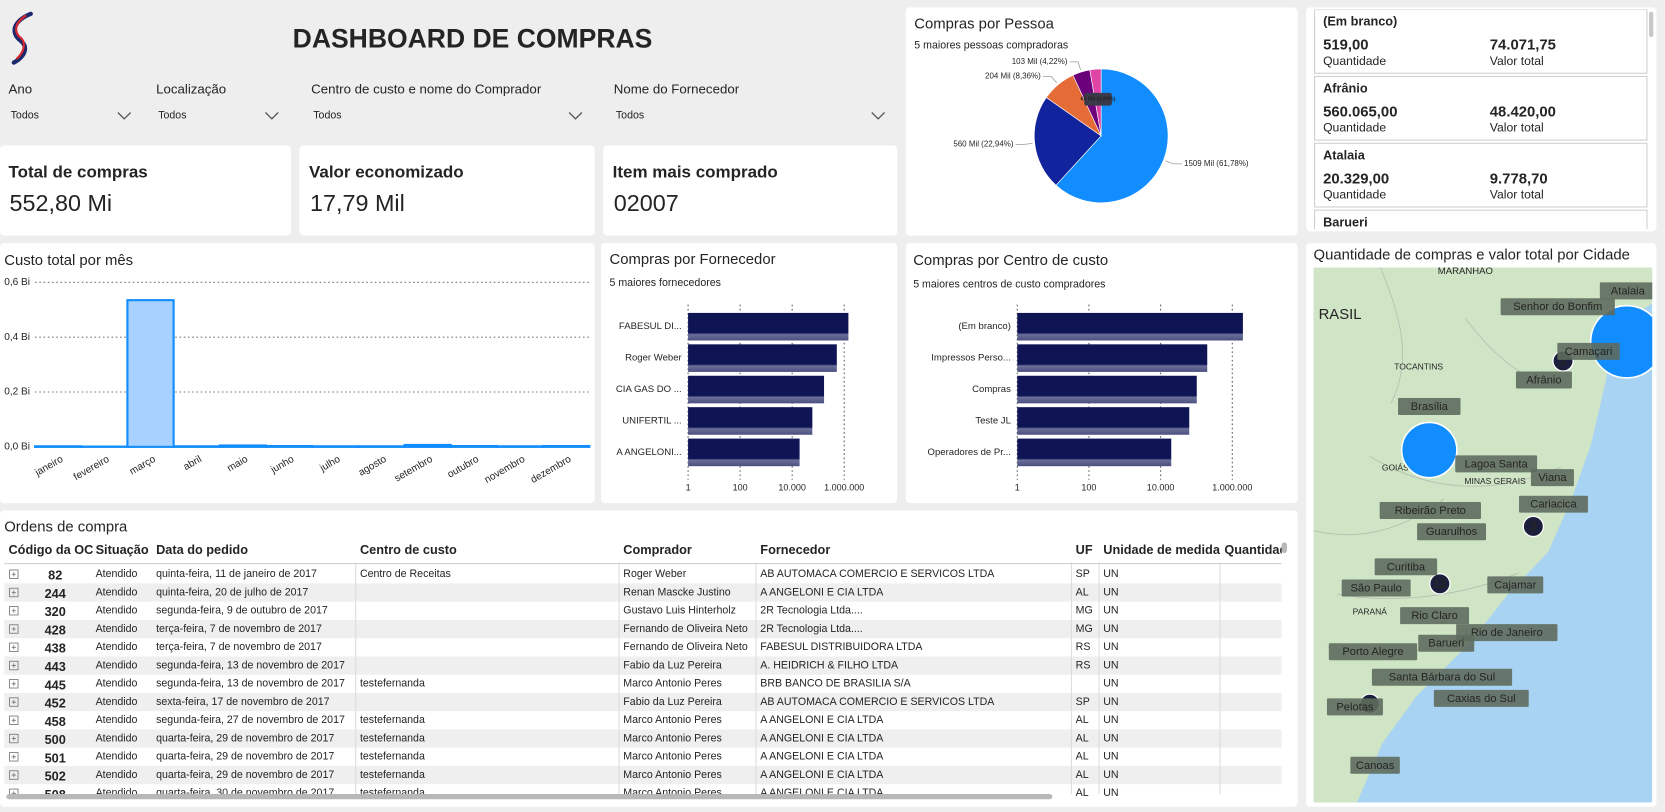 Image resolution: width=1665 pixels, height=812 pixels. Describe the element at coordinates (232, 592) in the screenshot. I see `cell: quinta-feira, 20 de julho de 2017` at that location.